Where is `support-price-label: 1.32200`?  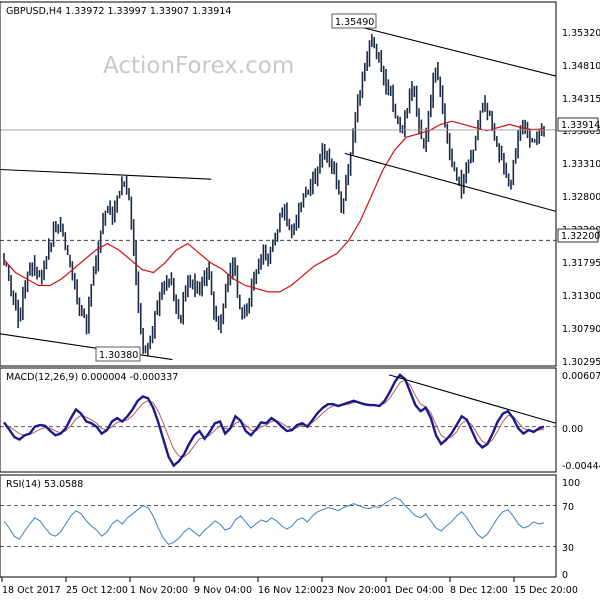 support-price-label: 1.32200 is located at coordinates (580, 236).